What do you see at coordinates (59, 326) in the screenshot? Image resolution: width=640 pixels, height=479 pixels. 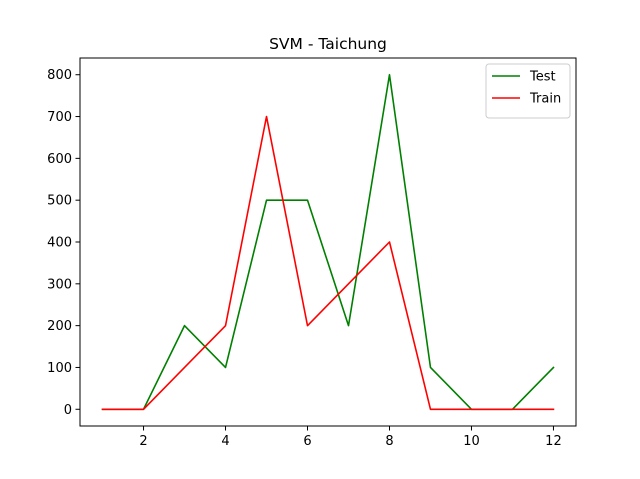 I see `y-tick-label: 200` at bounding box center [59, 326].